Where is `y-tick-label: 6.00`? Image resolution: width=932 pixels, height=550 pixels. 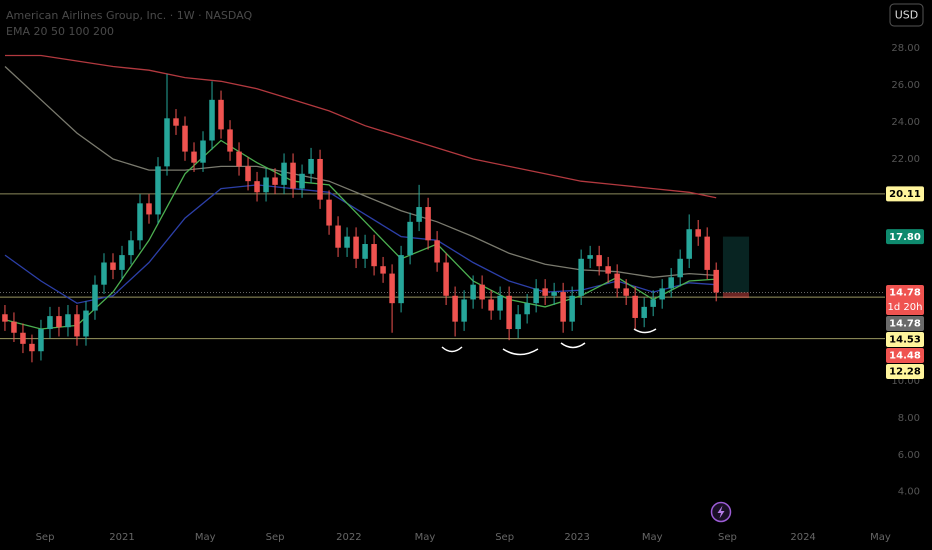
y-tick-label: 6.00 is located at coordinates (909, 455).